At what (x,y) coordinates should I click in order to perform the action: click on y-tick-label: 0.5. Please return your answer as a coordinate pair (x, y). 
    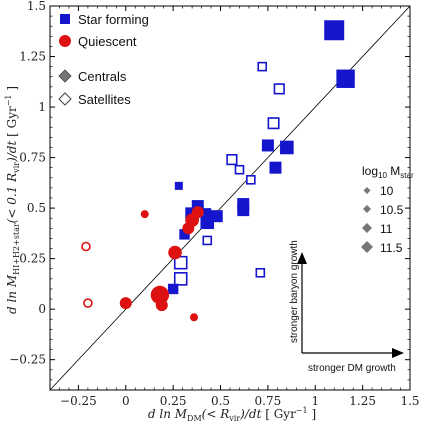
    Looking at the image, I should click on (36, 208).